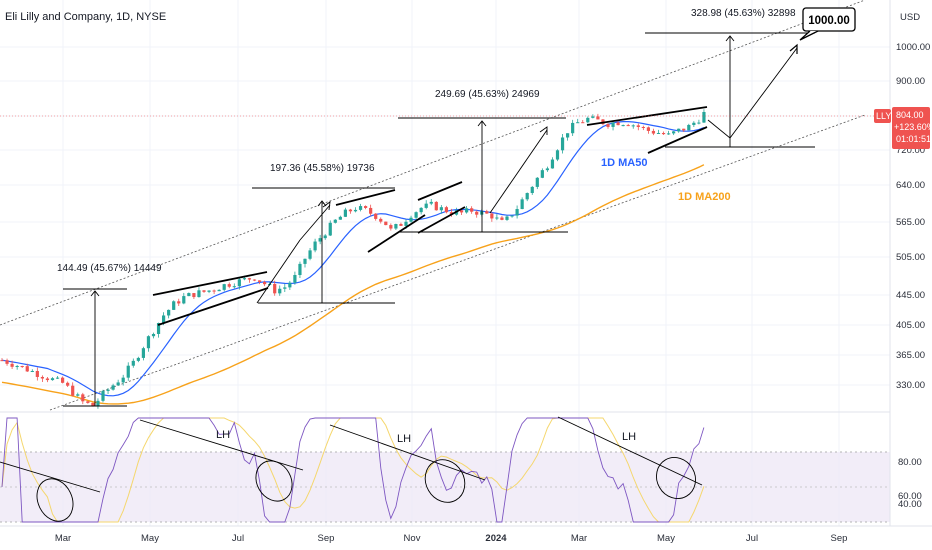  Describe the element at coordinates (666, 538) in the screenshot. I see `time-tick: May` at that location.